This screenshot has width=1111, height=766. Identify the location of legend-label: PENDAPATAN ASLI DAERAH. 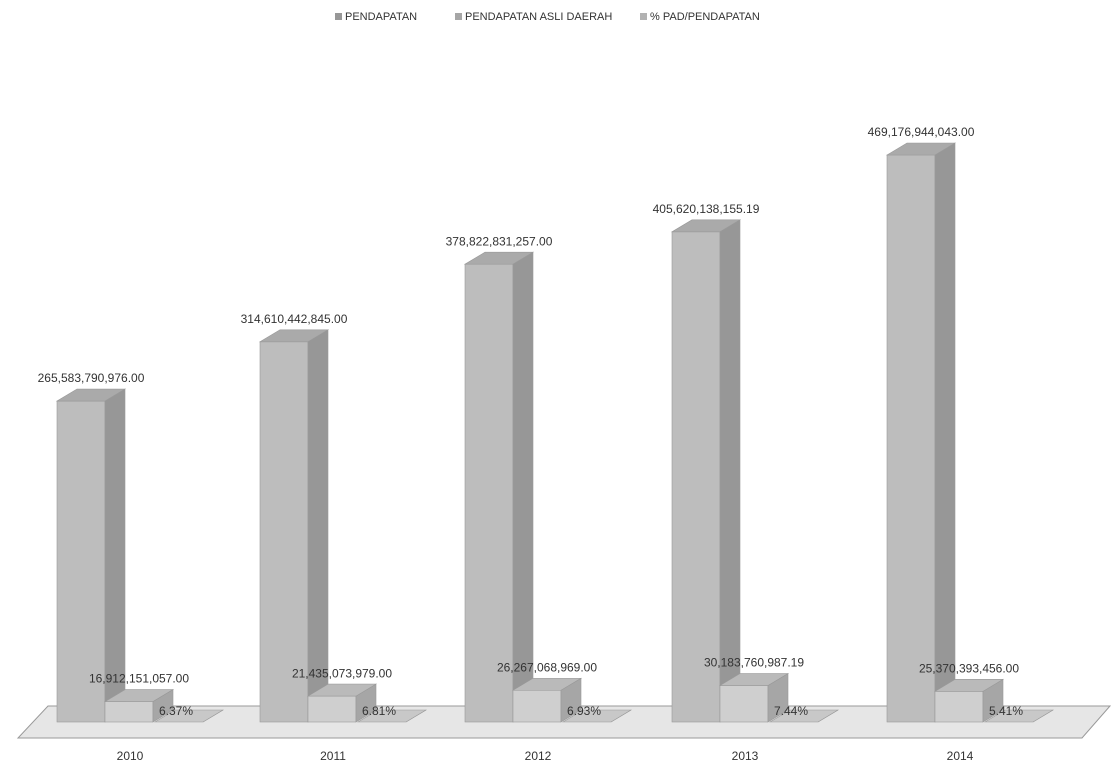
(538, 17).